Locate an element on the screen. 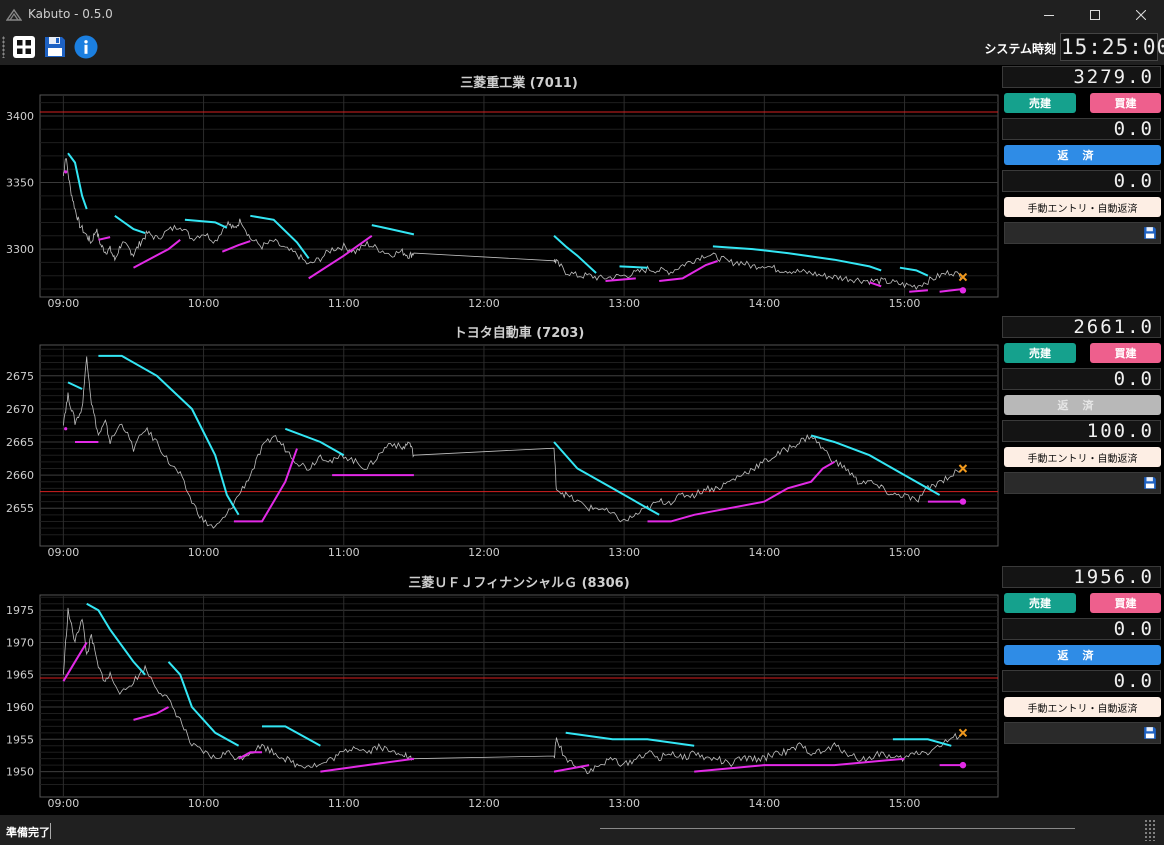 The image size is (1164, 845). layout-button is located at coordinates (24, 47).